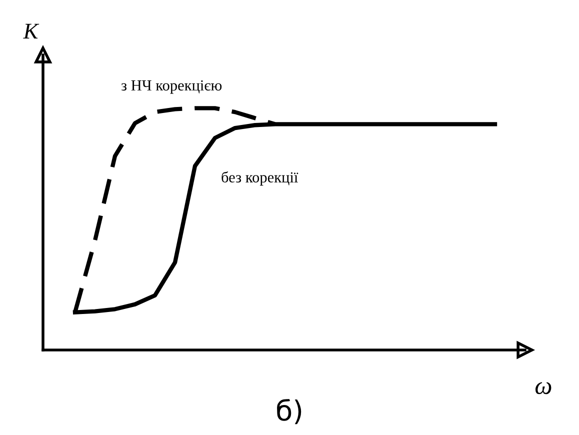  What do you see at coordinates (260, 178) in the screenshot?
I see `series-label: без корекції` at bounding box center [260, 178].